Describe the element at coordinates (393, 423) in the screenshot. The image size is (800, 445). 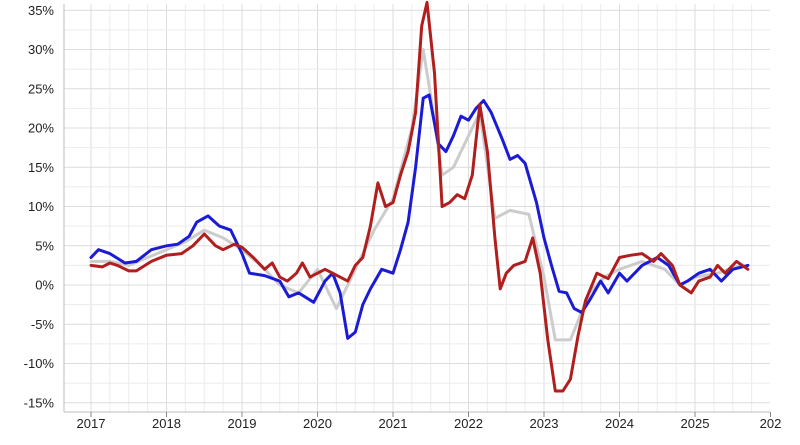
I see `x-tick-label: 2021` at that location.